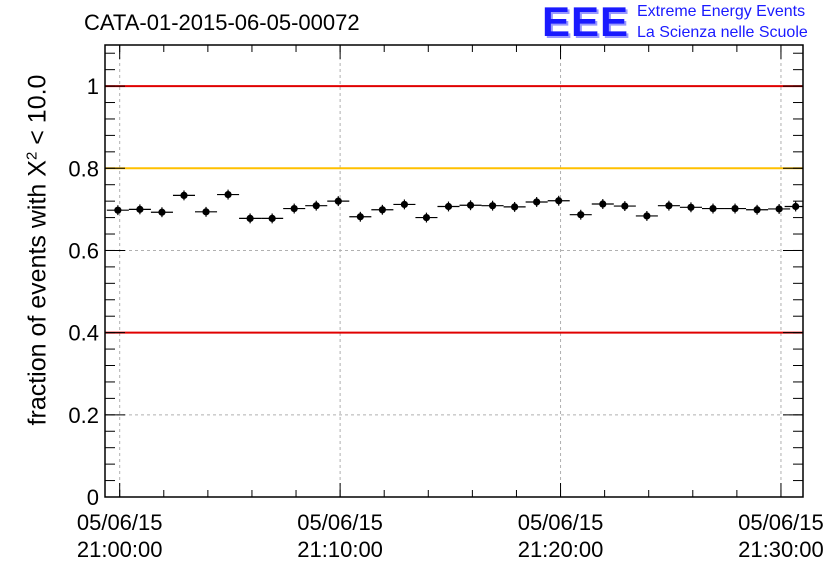 This screenshot has height=572, width=836. Describe the element at coordinates (32, 156) in the screenshot. I see `y-axis-label-superscript: 2` at that location.